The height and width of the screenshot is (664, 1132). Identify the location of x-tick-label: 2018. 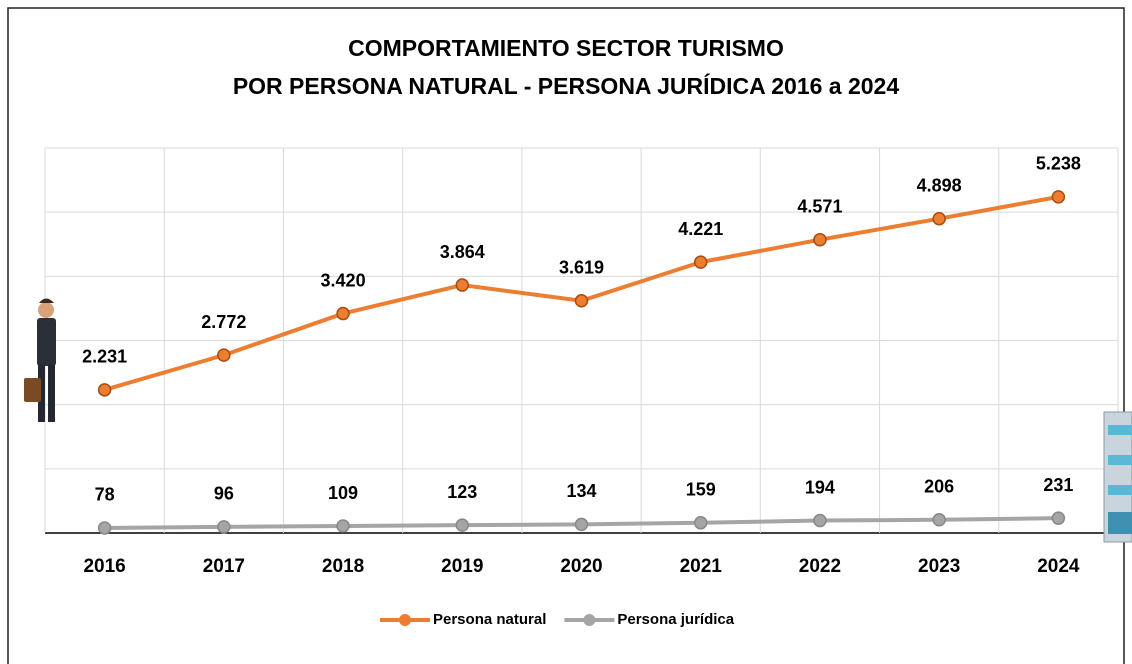
(343, 566).